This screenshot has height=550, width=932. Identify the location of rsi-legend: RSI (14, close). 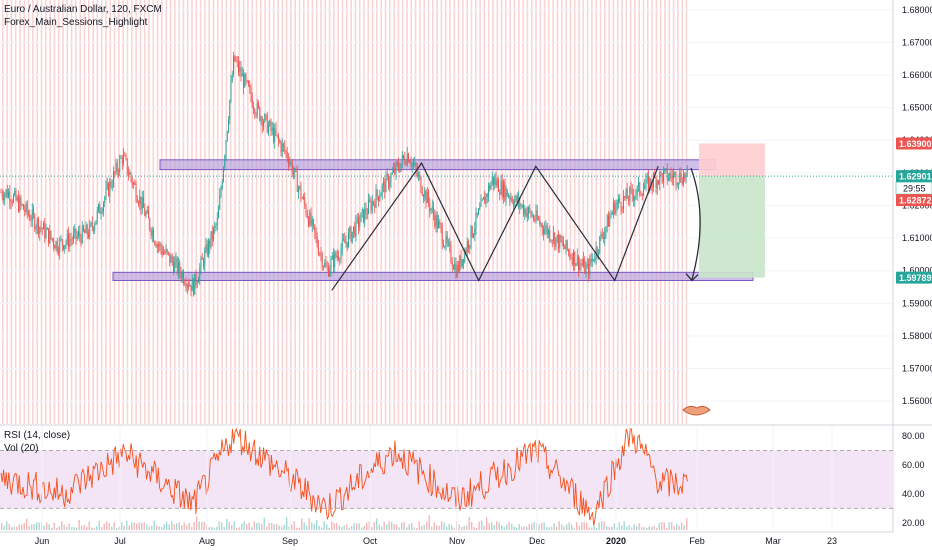
(37, 435).